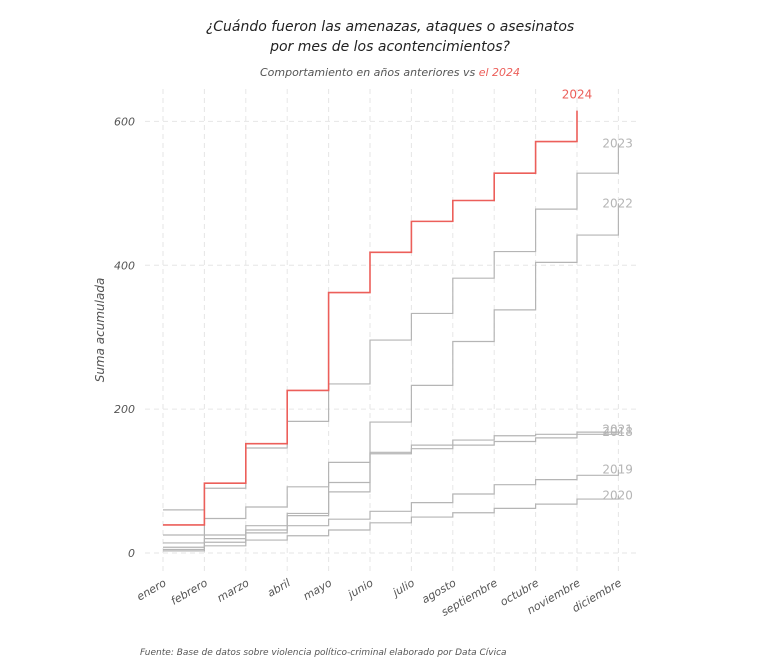 Image resolution: width=768 pixels, height=671 pixels. I want to click on x-tick-label: junio, so click(360, 589).